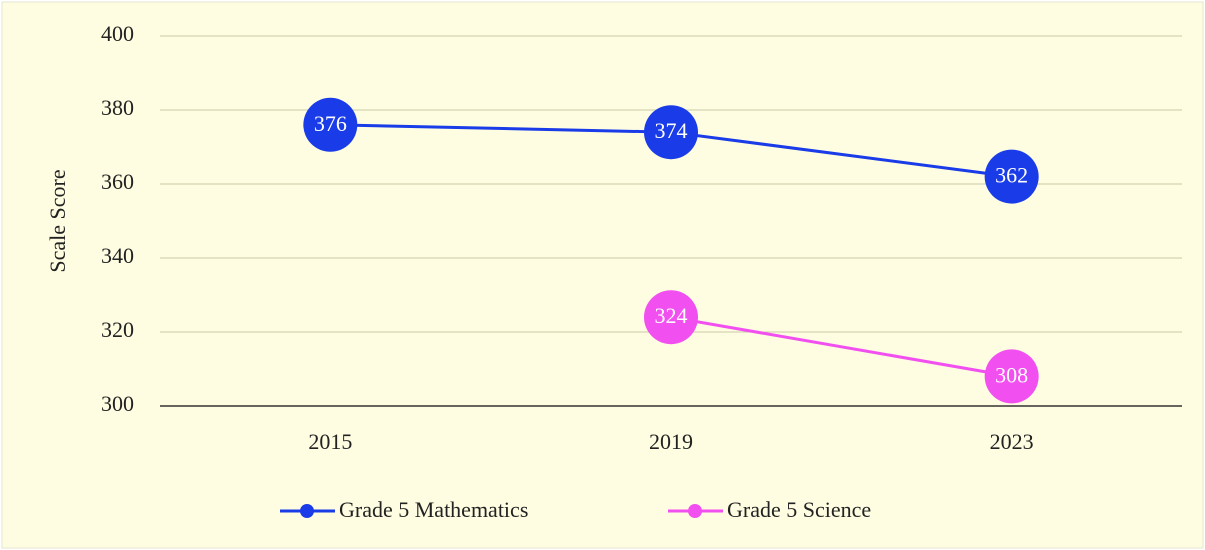 The width and height of the screenshot is (1205, 550). Describe the element at coordinates (117, 403) in the screenshot. I see `y-tick-label: 300` at that location.